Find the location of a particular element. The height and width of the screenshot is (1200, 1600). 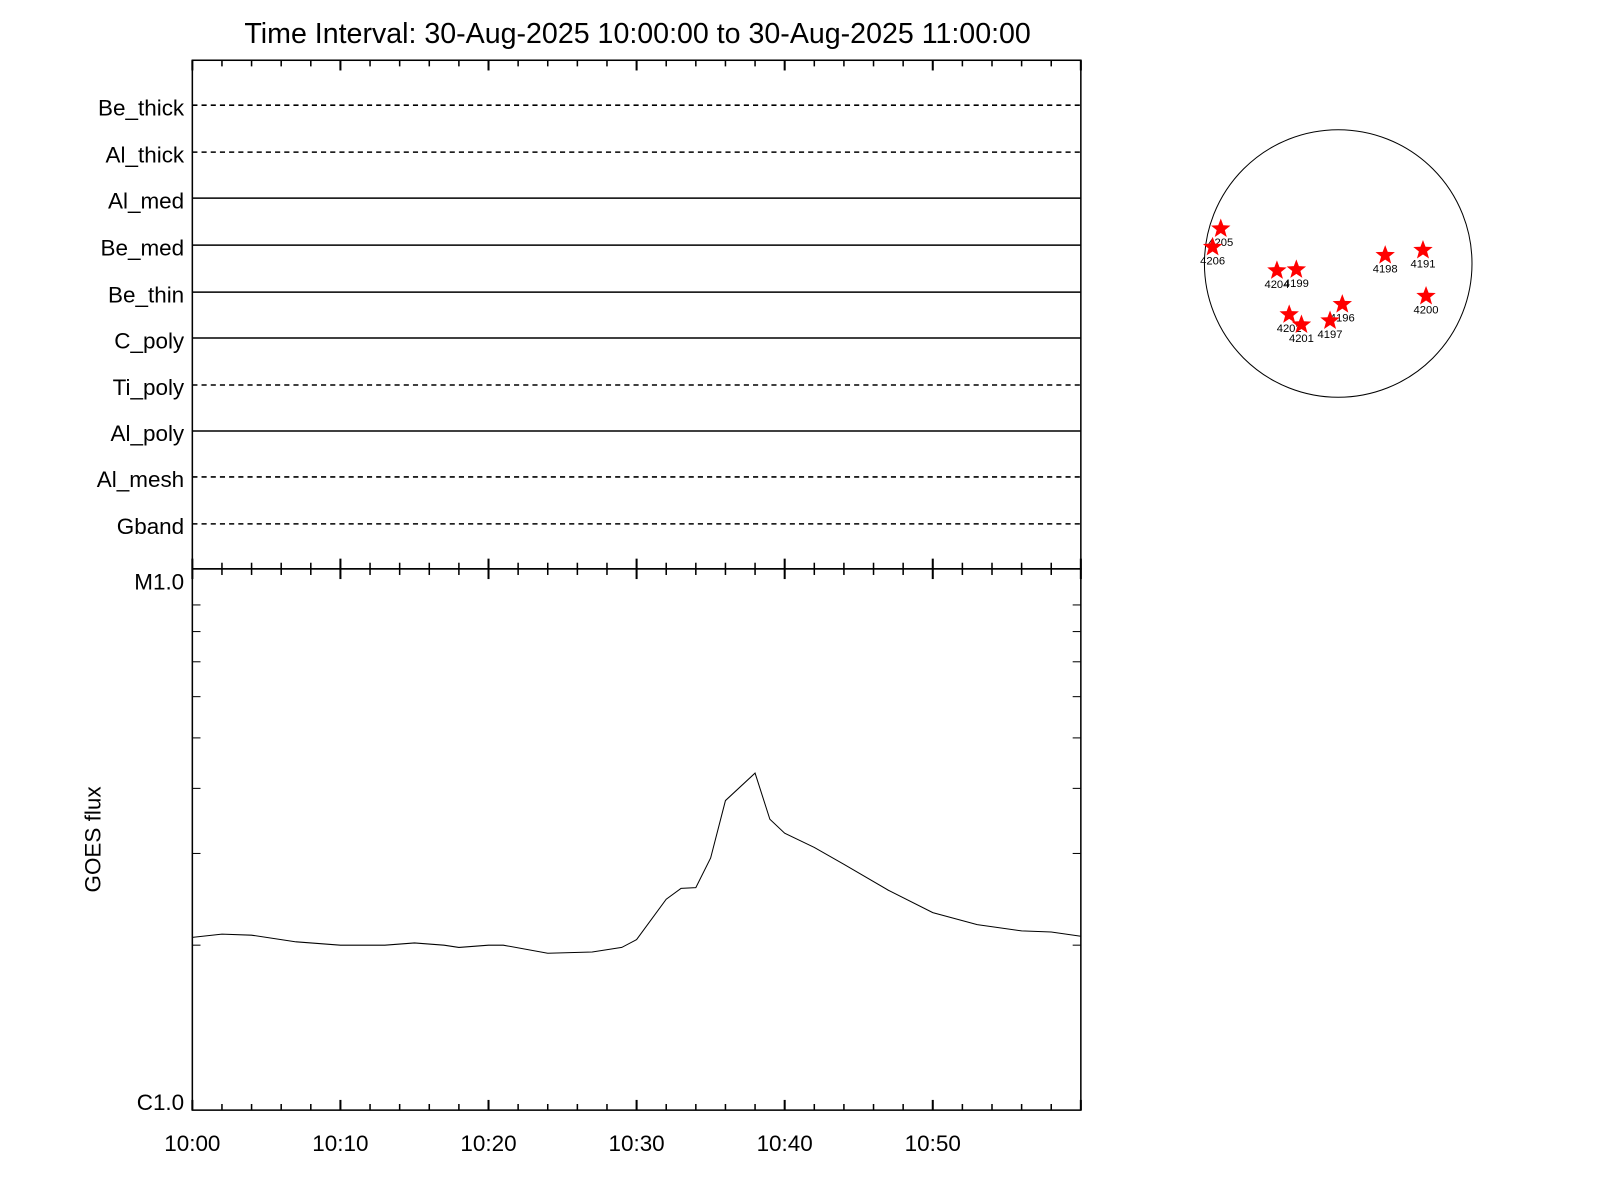

region-label: 4196 is located at coordinates (1342, 319).